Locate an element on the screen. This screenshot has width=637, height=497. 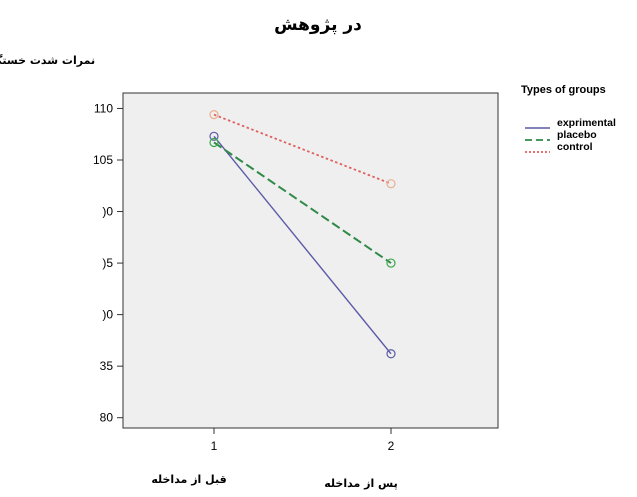
y-tick-label: )5 is located at coordinates (107, 263).